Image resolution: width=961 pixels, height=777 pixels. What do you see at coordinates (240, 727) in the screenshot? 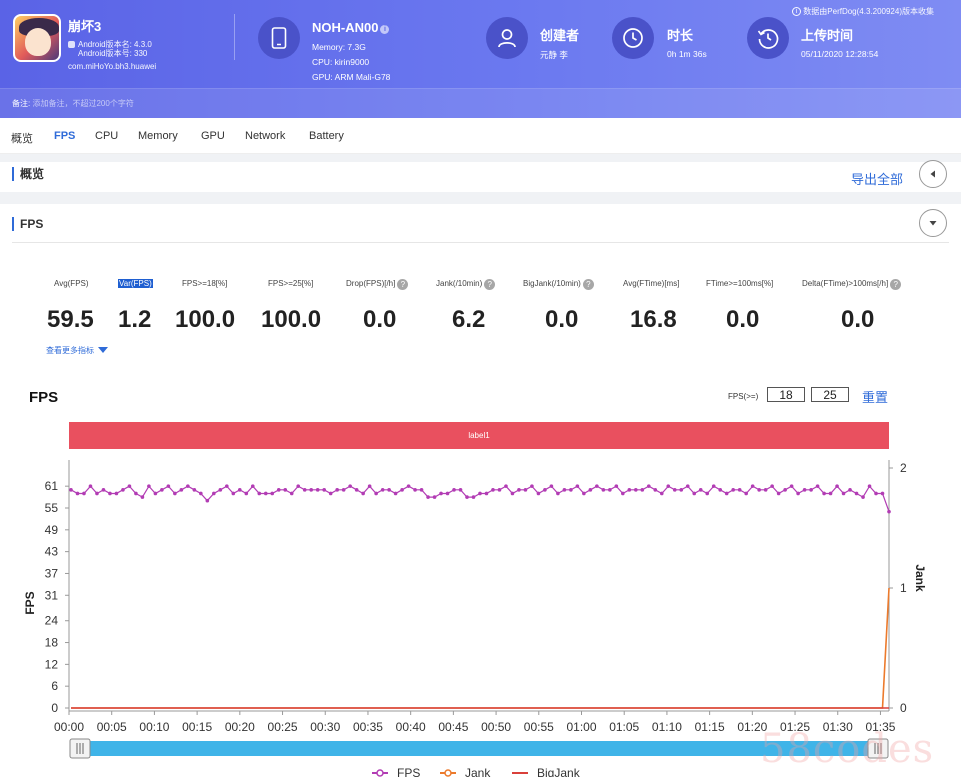
I see `x-tick-label: 00:20` at bounding box center [240, 727].